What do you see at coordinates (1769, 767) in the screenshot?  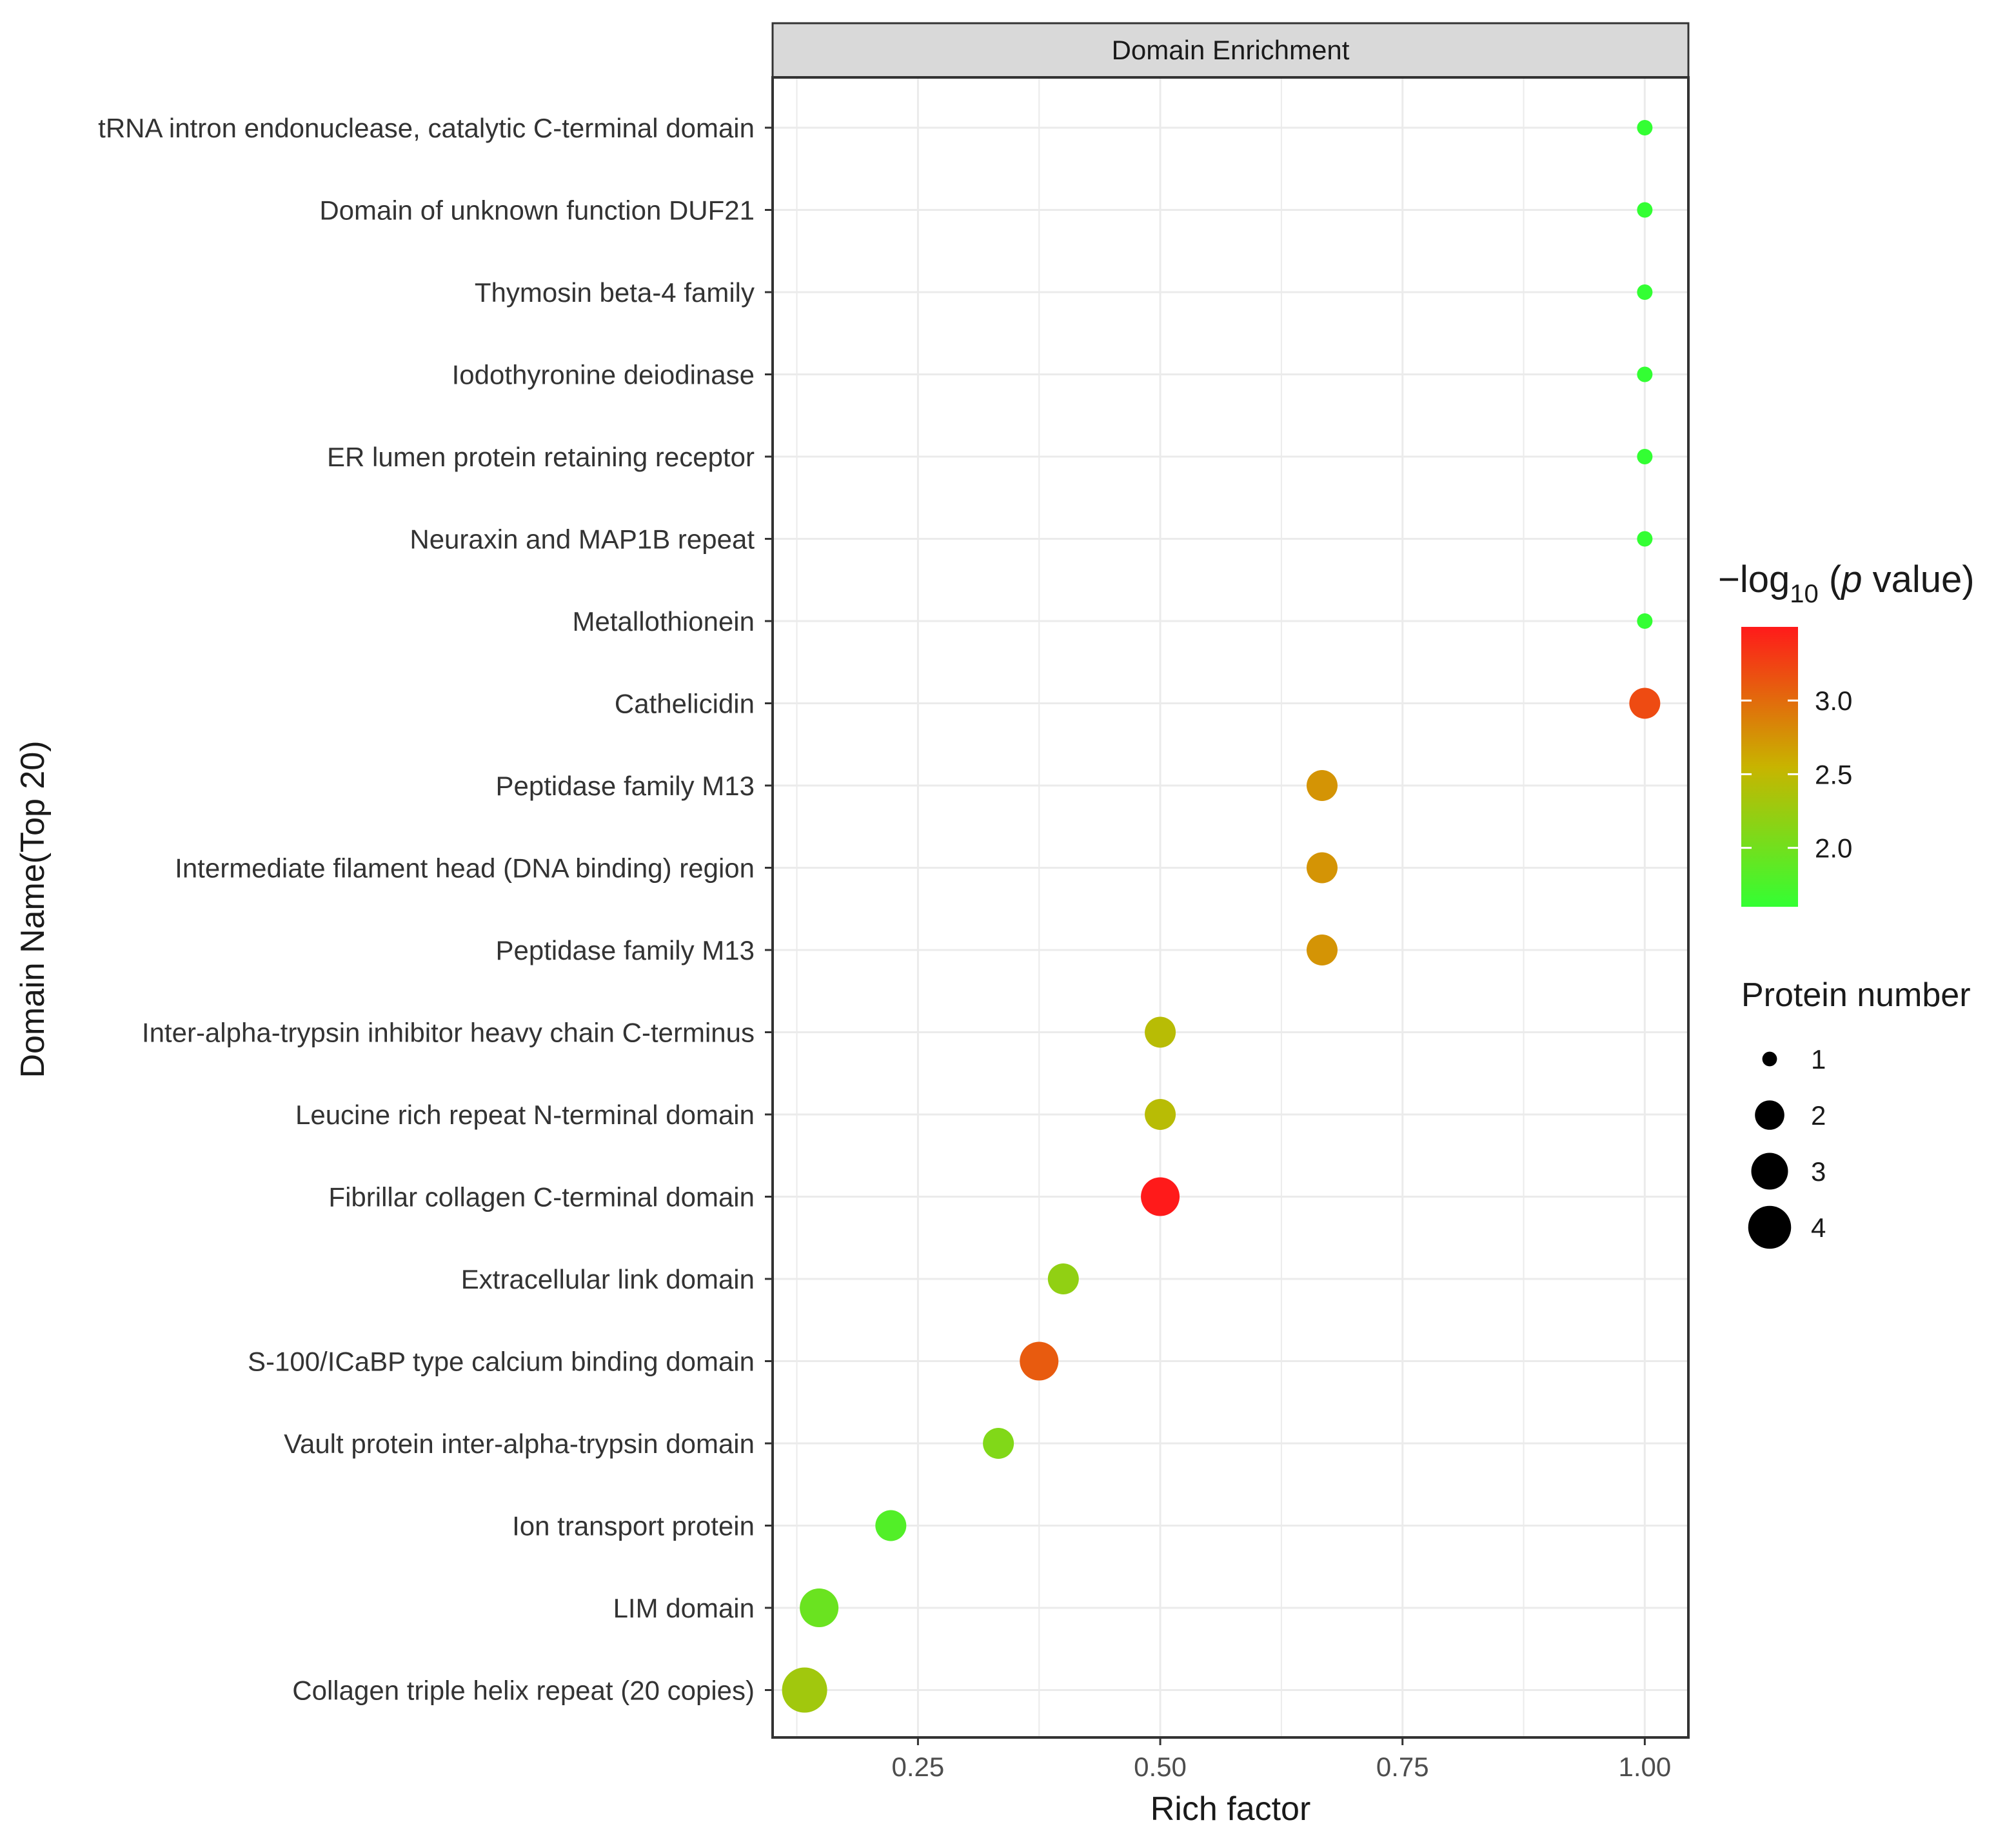 I see `color-bar` at bounding box center [1769, 767].